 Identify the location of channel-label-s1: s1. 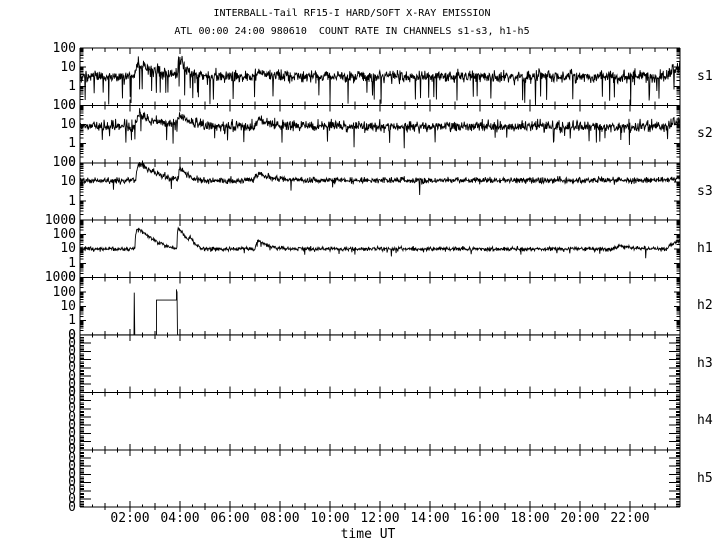
(705, 76).